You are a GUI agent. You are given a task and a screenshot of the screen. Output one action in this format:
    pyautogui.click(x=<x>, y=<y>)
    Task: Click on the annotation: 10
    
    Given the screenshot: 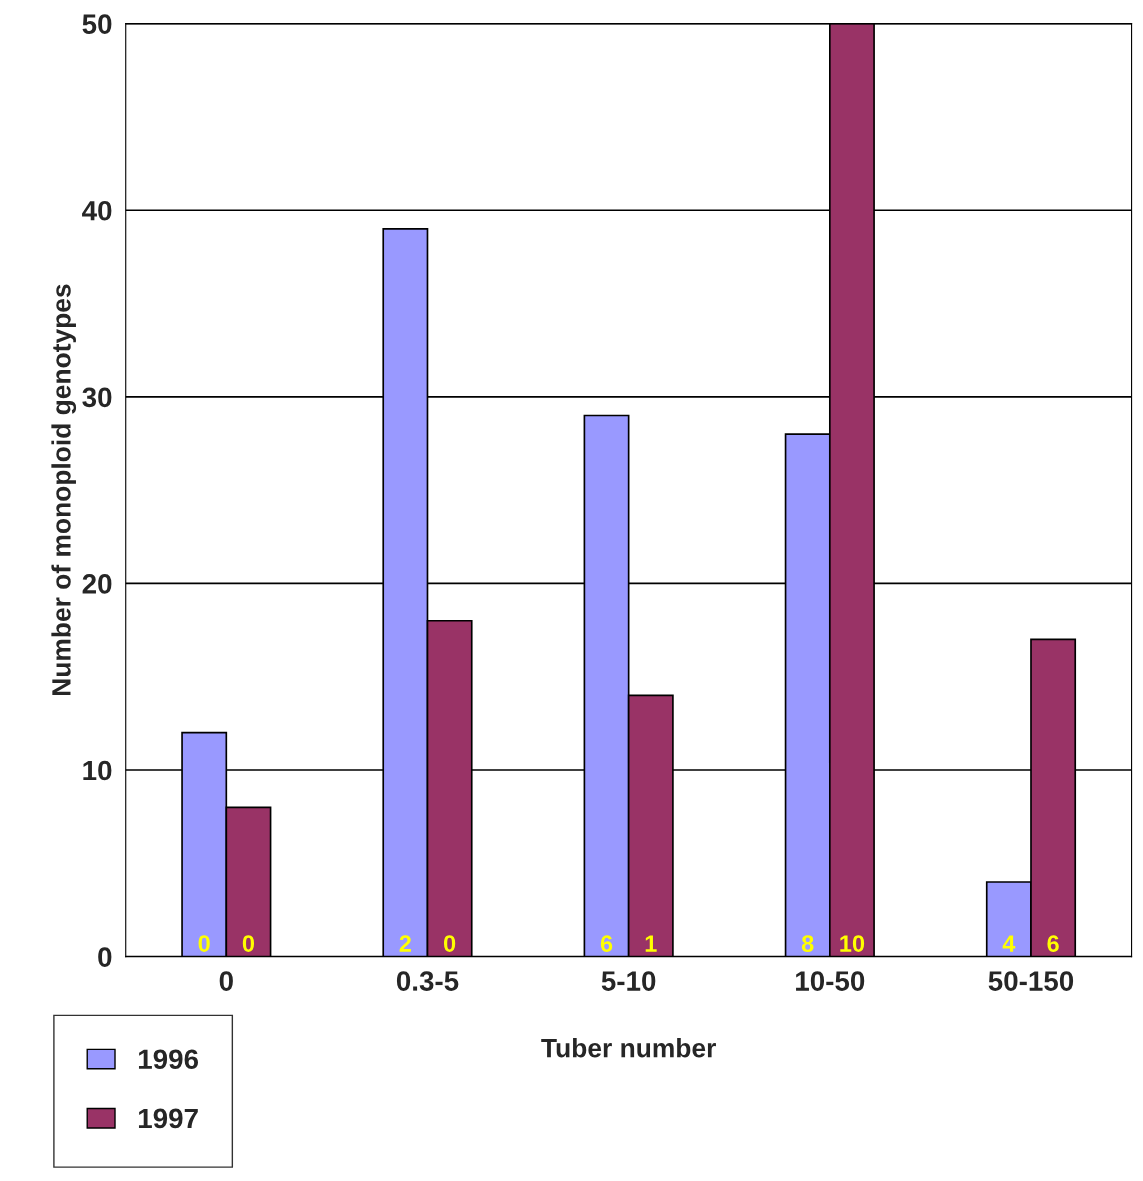 What is the action you would take?
    pyautogui.click(x=852, y=943)
    